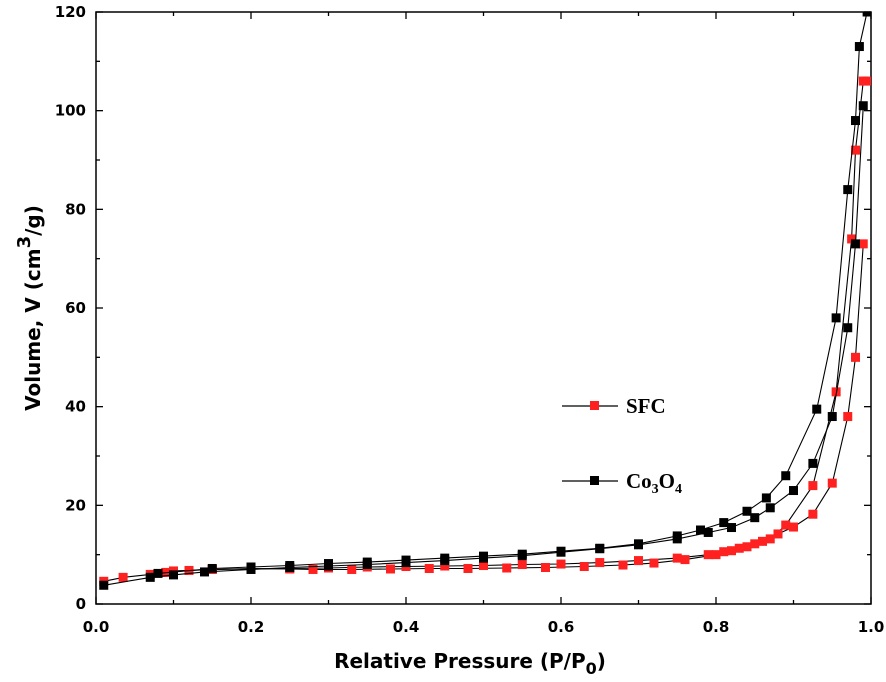 This screenshot has width=886, height=682. I want to click on legend-label-co3o4-mid: O, so click(667, 481).